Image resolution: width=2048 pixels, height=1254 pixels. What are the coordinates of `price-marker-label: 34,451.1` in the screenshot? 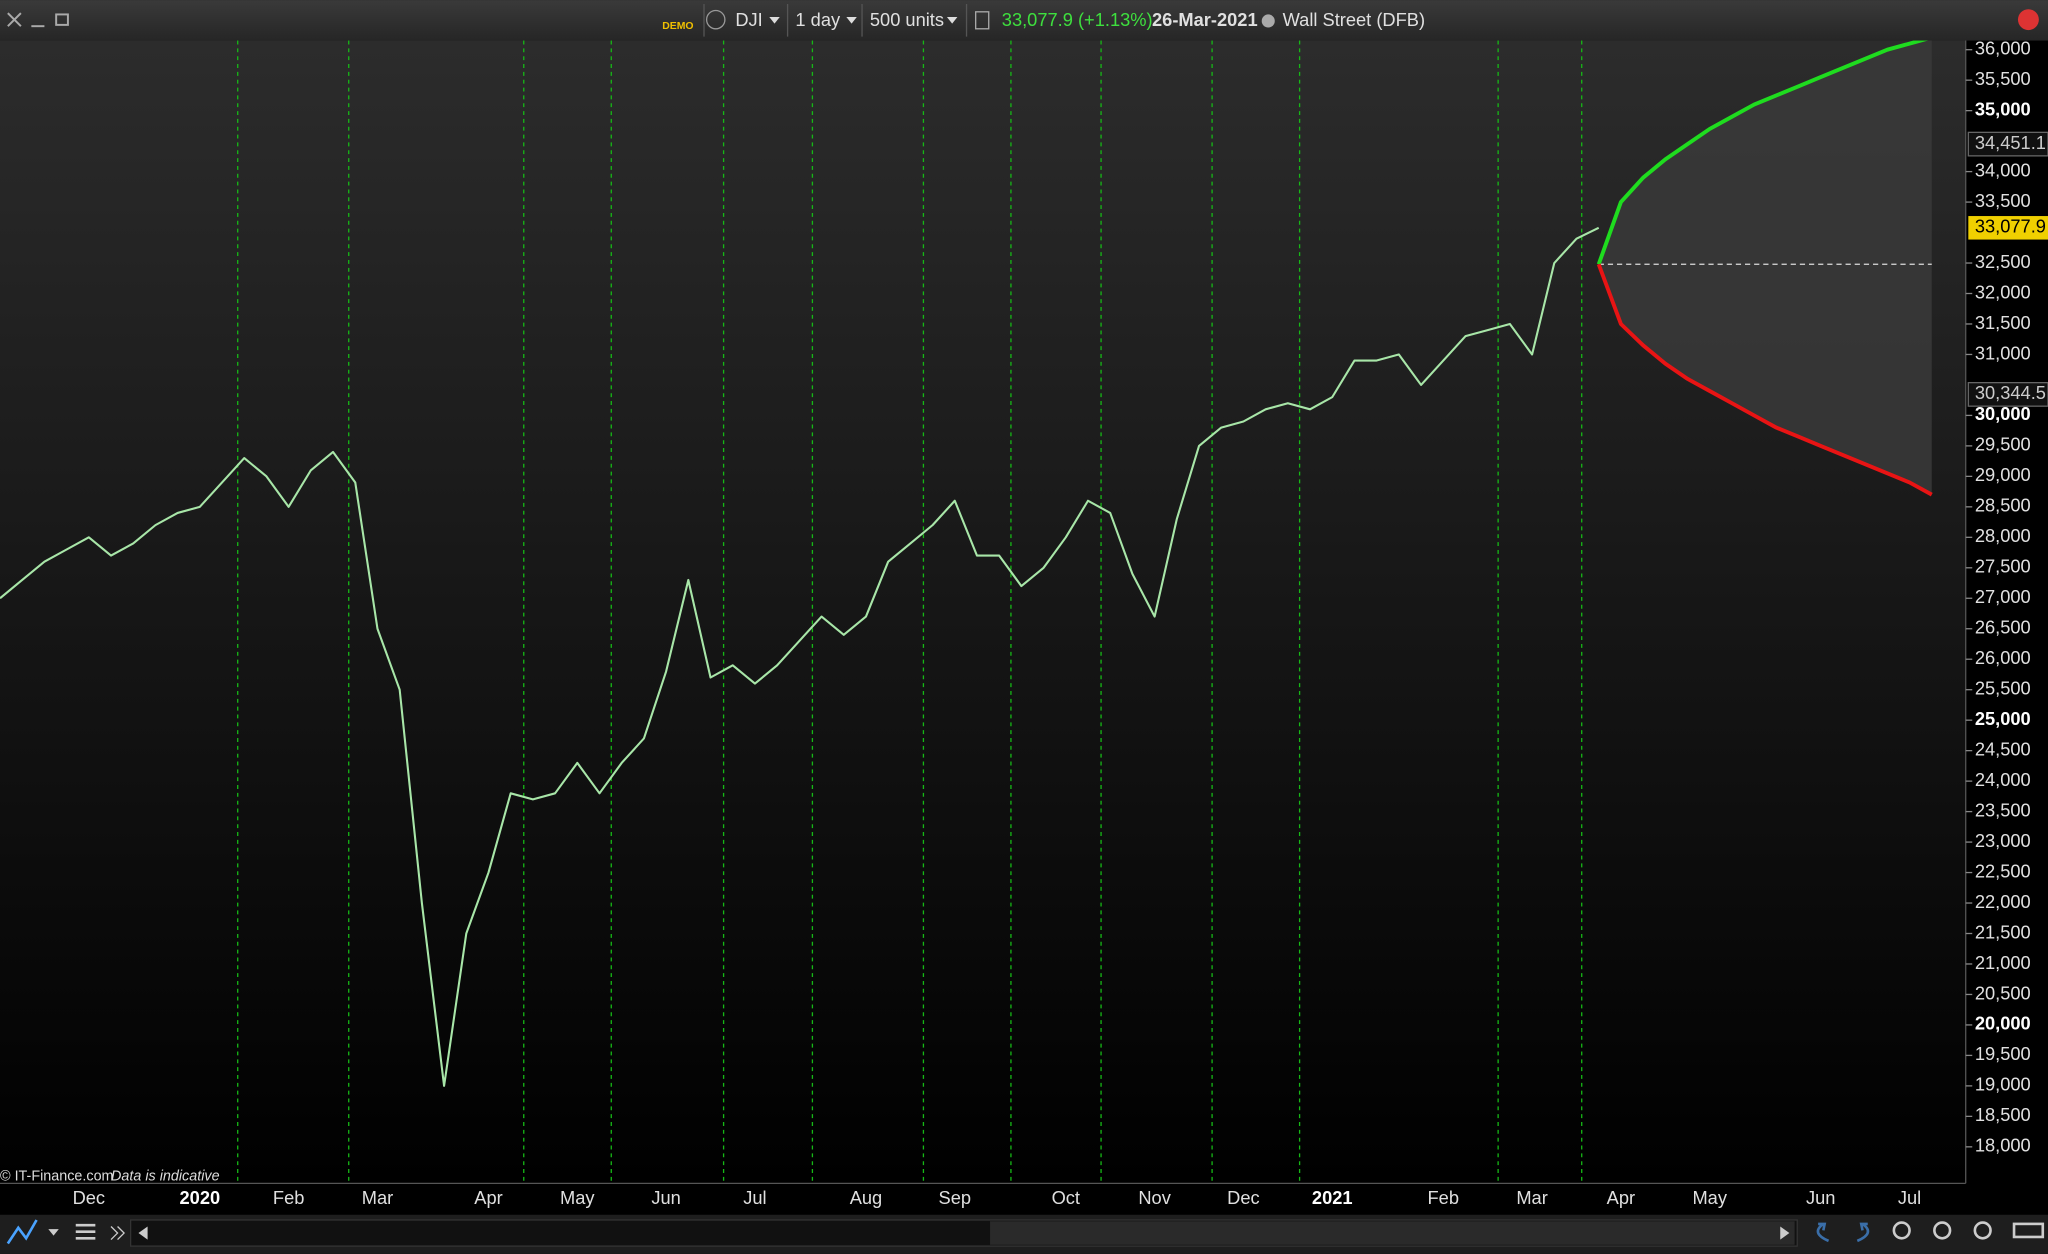 It's located at (2010, 142).